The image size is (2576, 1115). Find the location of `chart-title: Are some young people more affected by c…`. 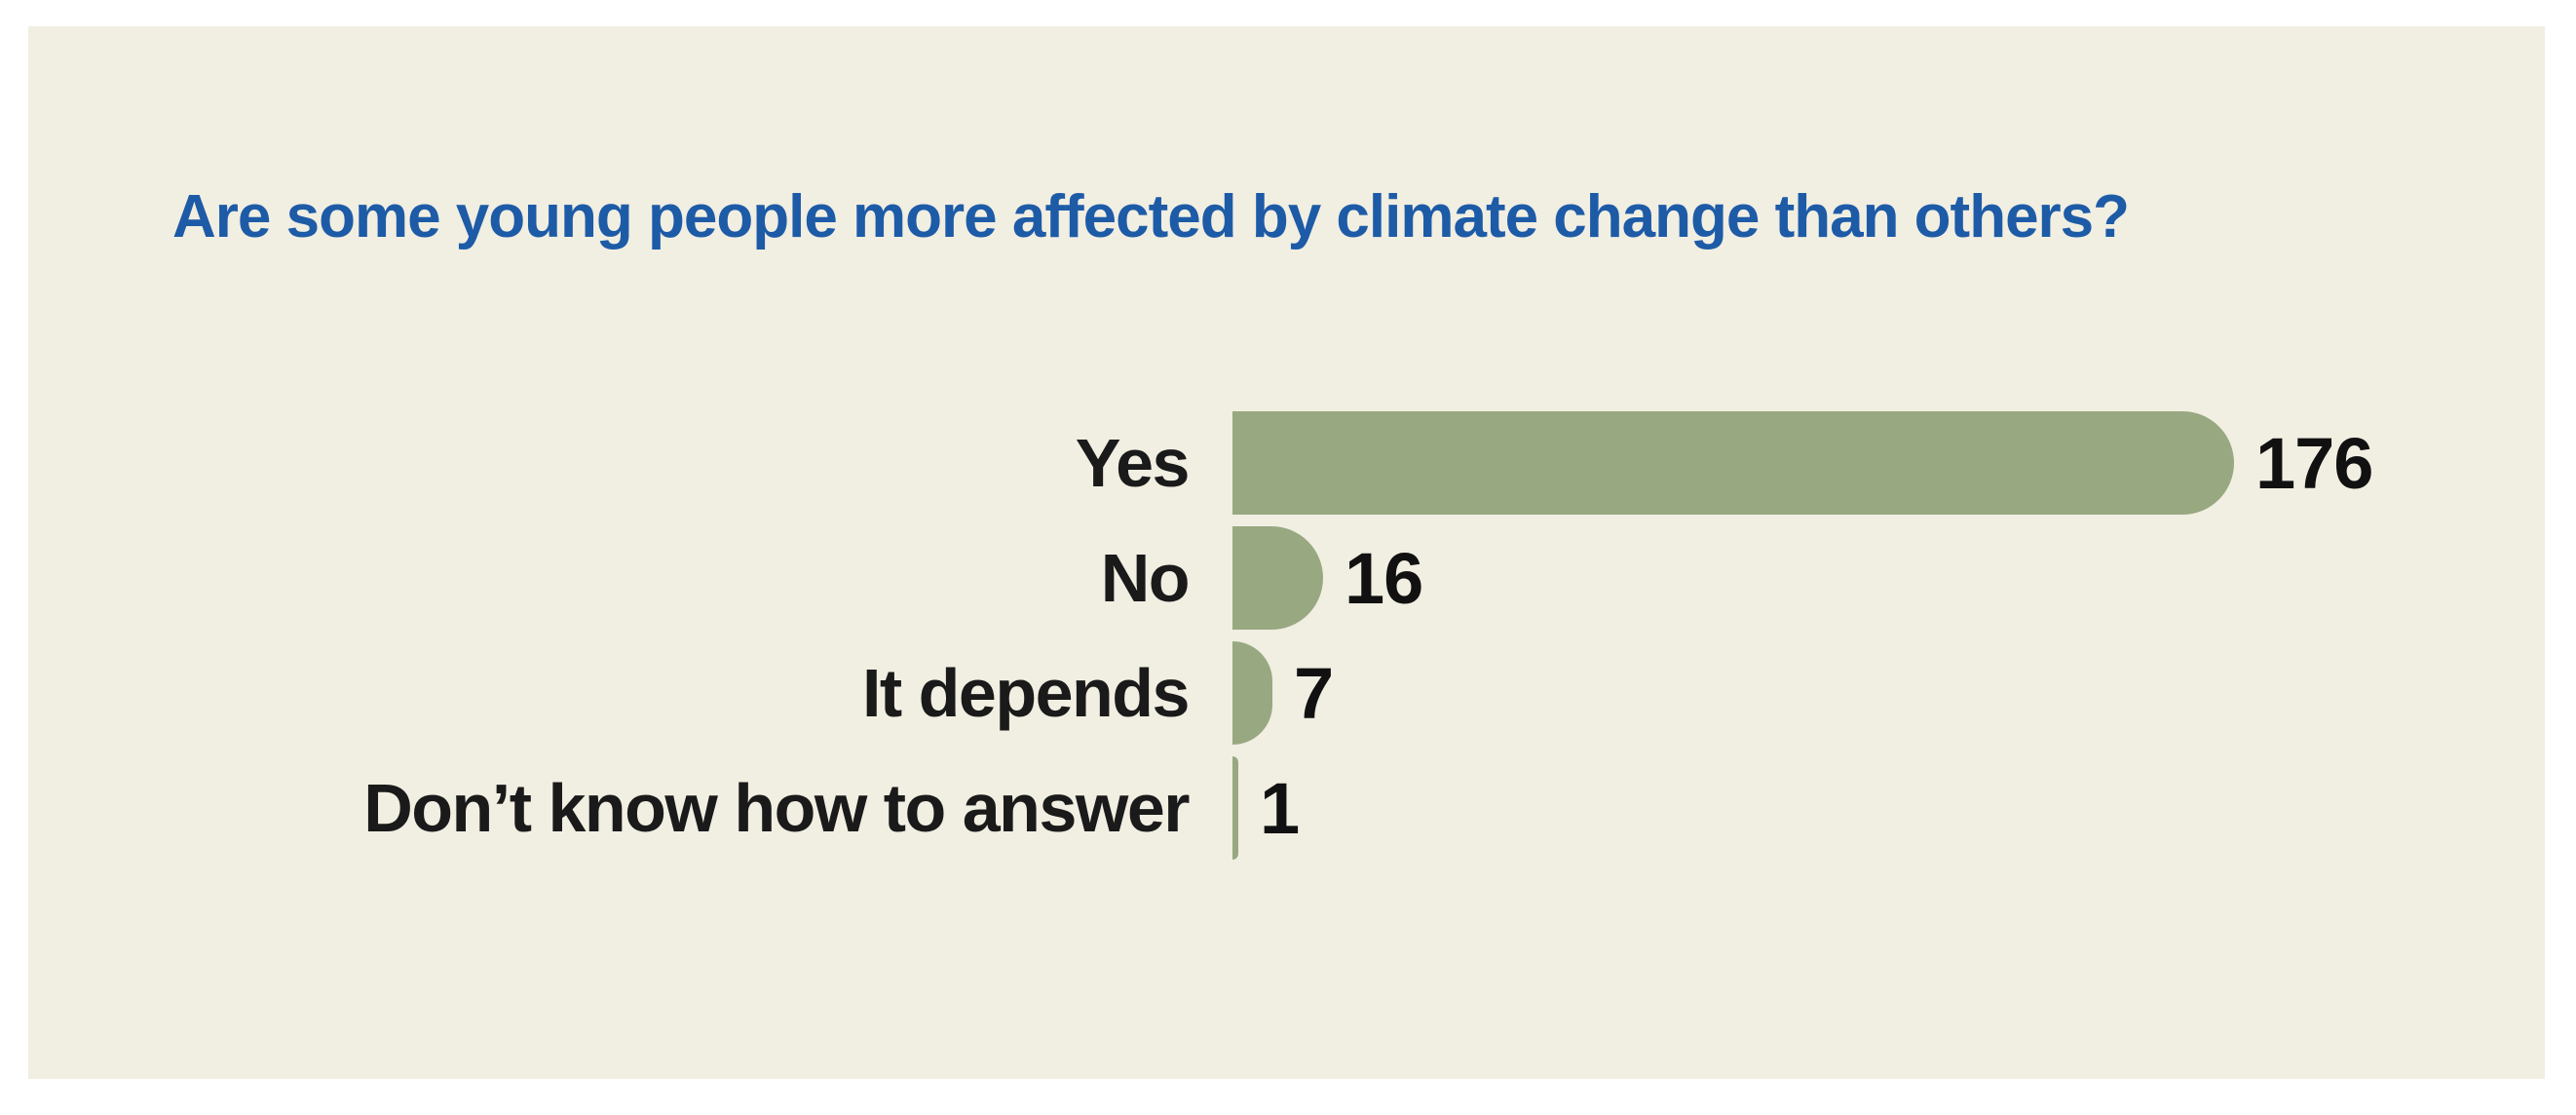

chart-title: Are some young people more affected by c… is located at coordinates (1151, 216).